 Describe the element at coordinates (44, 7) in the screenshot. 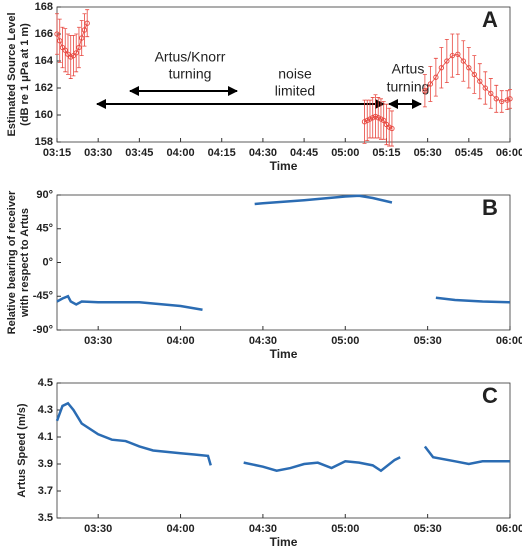

I see `y-tick-label: 168` at that location.